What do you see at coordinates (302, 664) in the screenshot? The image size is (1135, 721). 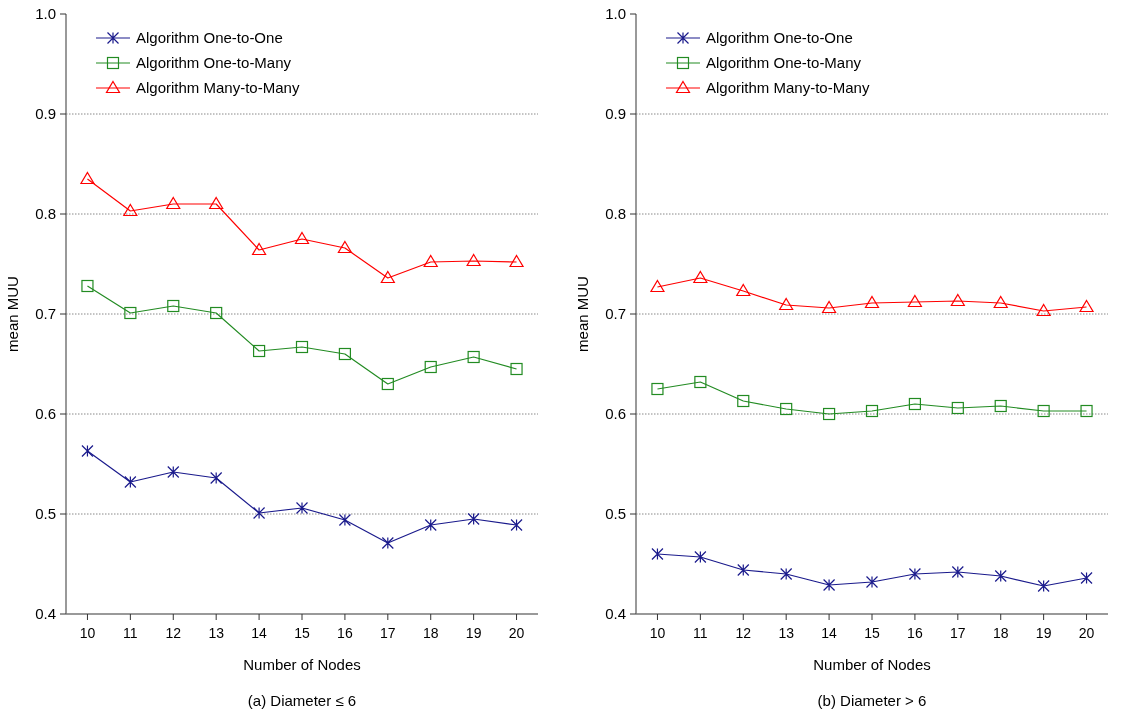 I see `x-axis-title: Number of Nodes` at bounding box center [302, 664].